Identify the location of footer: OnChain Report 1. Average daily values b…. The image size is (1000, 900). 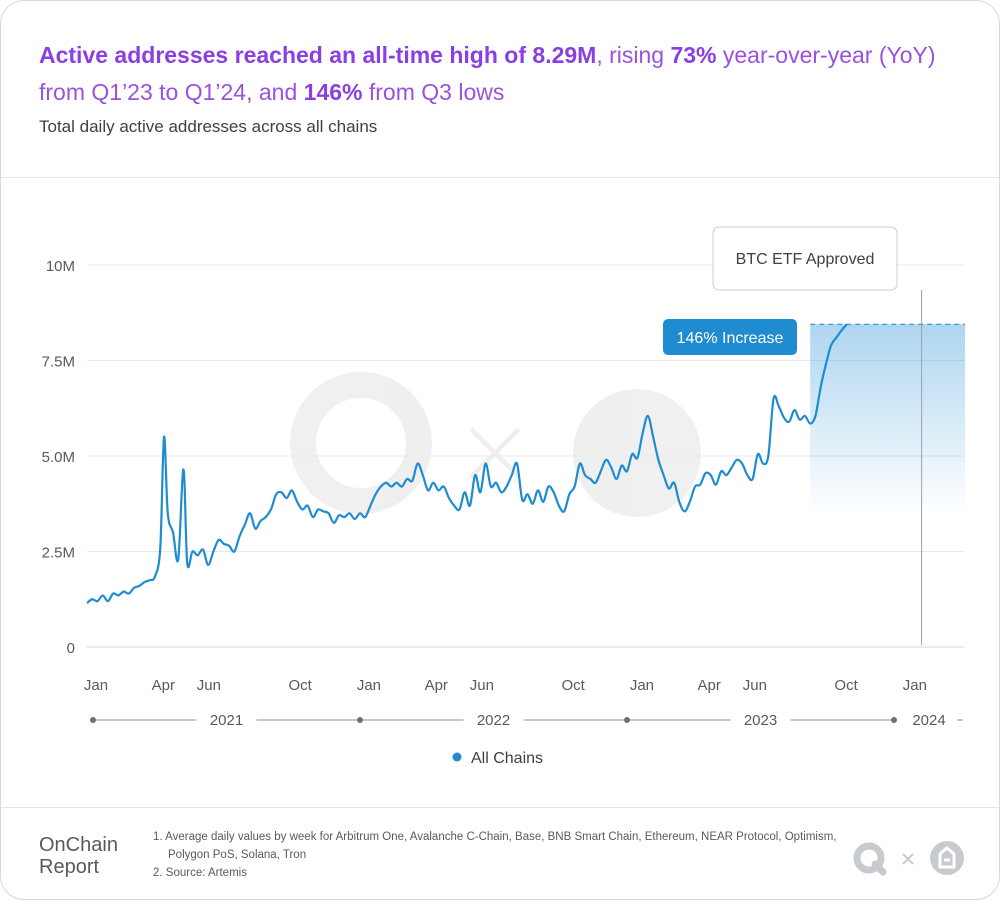
(500, 853).